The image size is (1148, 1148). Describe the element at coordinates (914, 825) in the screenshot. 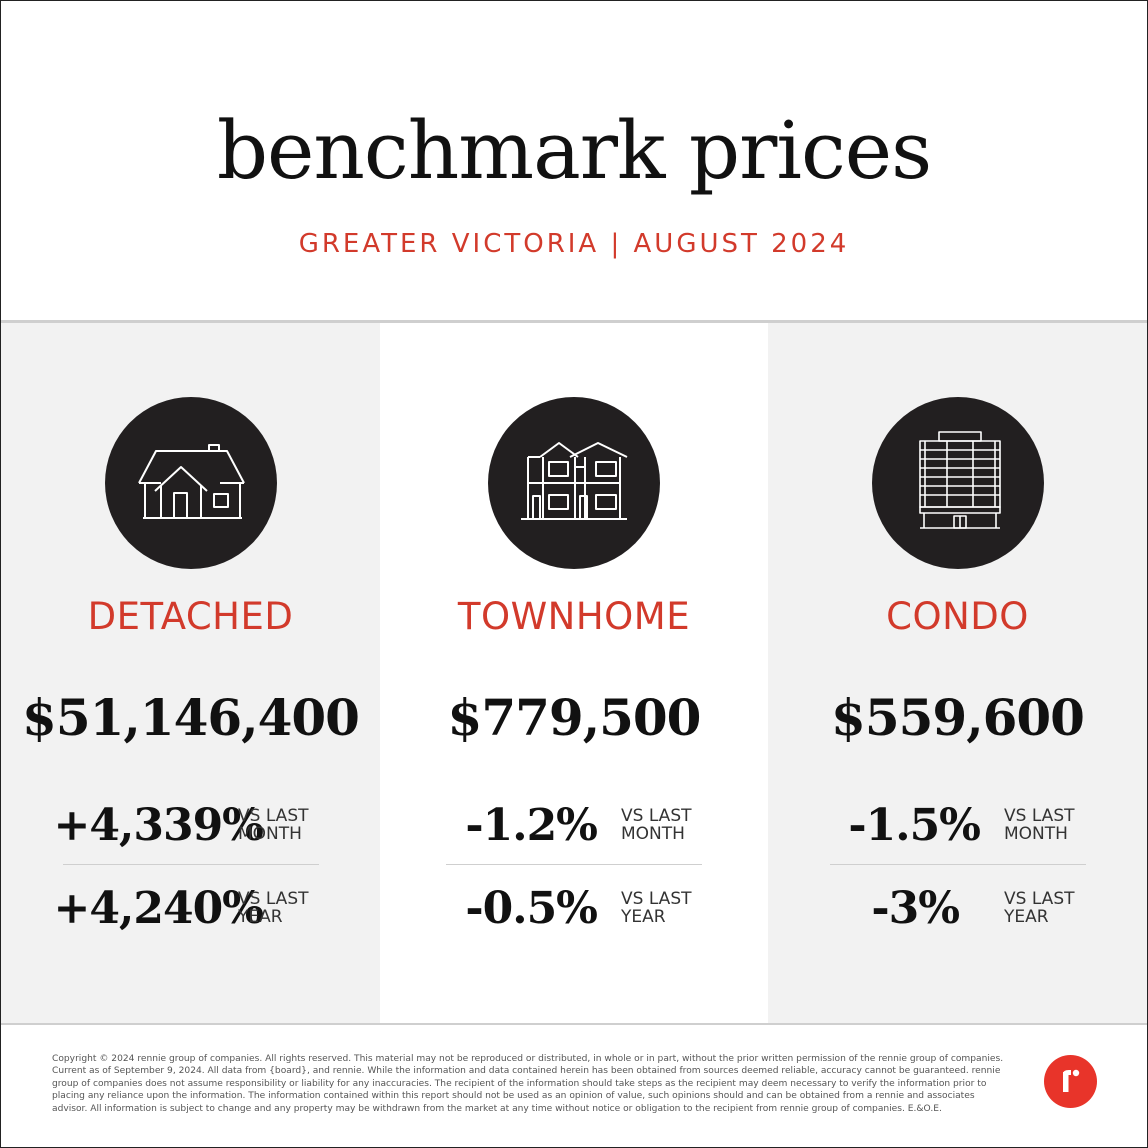

I see `condo-month-pct: -1.5%` at that location.